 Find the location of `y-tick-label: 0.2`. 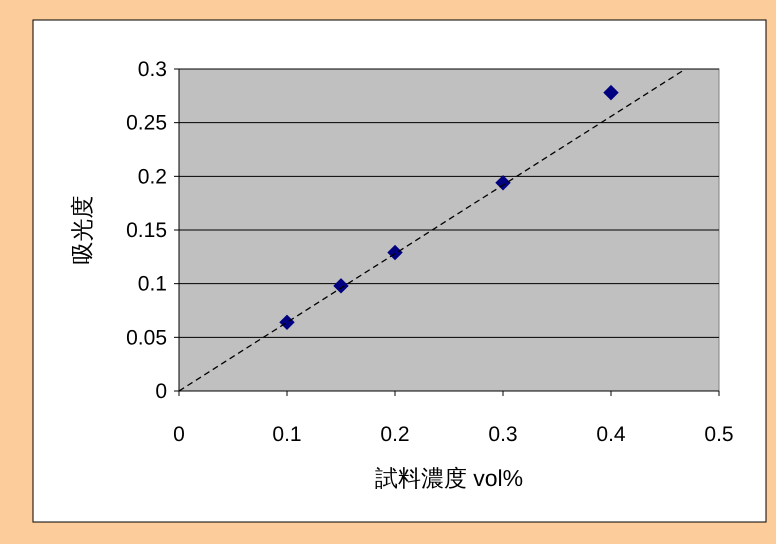

y-tick-label: 0.2 is located at coordinates (152, 176).